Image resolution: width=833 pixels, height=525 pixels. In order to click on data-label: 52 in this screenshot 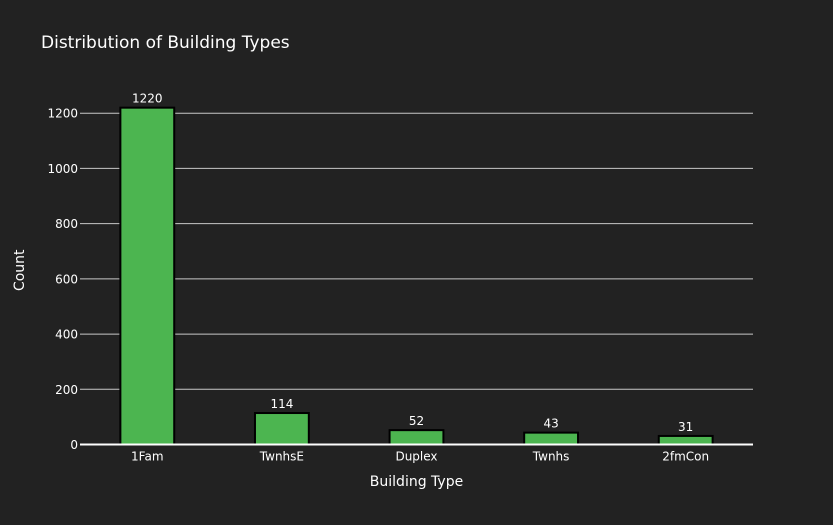, I will do `click(416, 421)`.